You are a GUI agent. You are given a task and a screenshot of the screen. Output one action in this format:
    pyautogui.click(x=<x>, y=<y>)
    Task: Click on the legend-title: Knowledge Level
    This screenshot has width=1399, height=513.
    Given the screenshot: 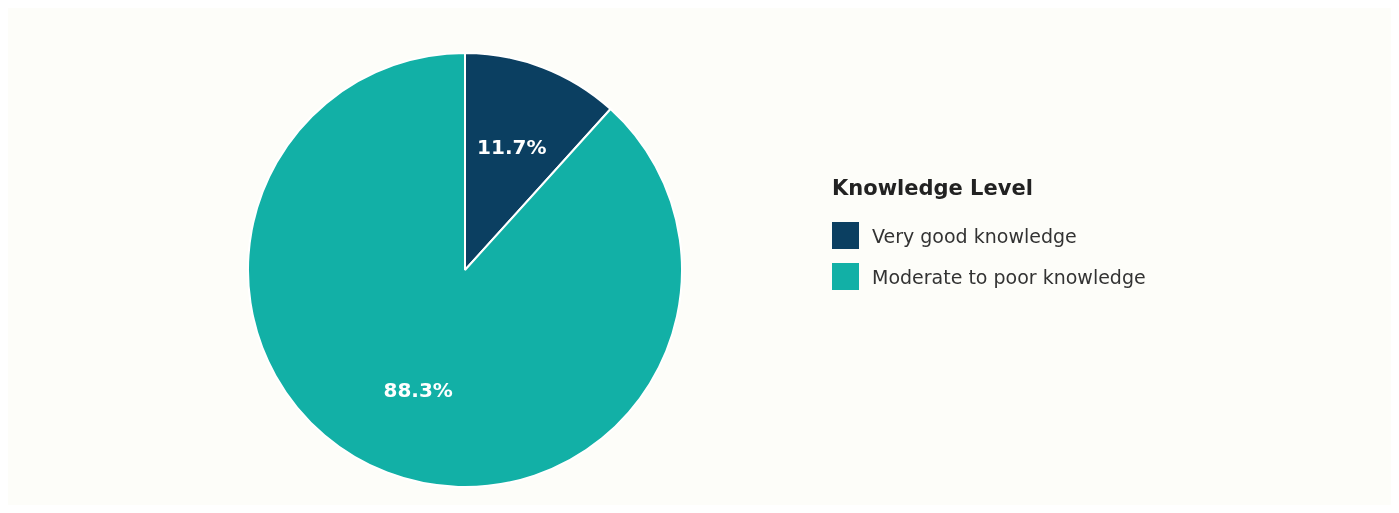 What is the action you would take?
    pyautogui.click(x=933, y=188)
    